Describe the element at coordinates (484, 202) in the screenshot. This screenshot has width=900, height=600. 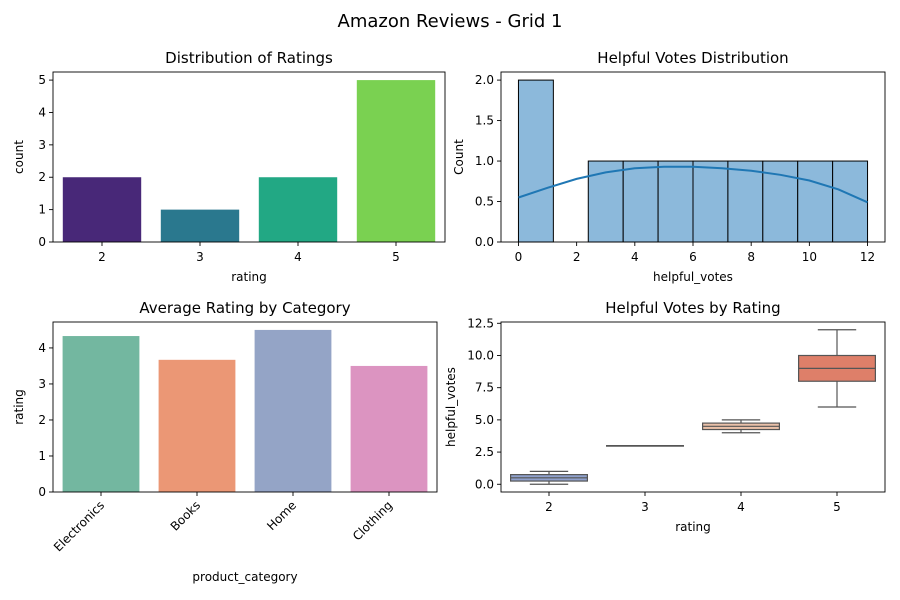
I see `y-tick-label: 0.5` at that location.